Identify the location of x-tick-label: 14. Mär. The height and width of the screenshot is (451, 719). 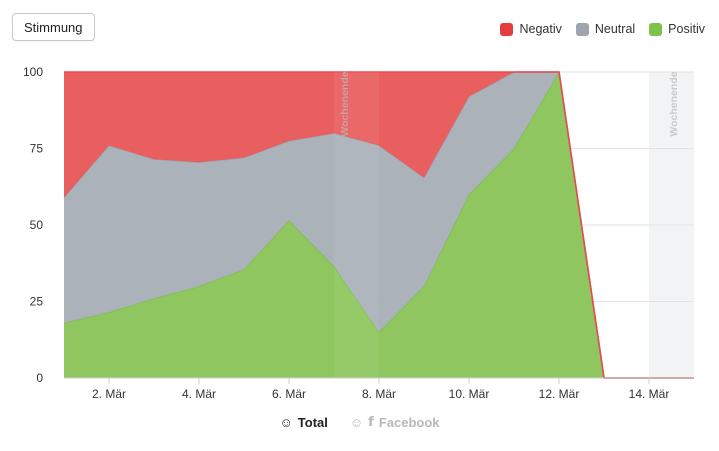
(649, 394).